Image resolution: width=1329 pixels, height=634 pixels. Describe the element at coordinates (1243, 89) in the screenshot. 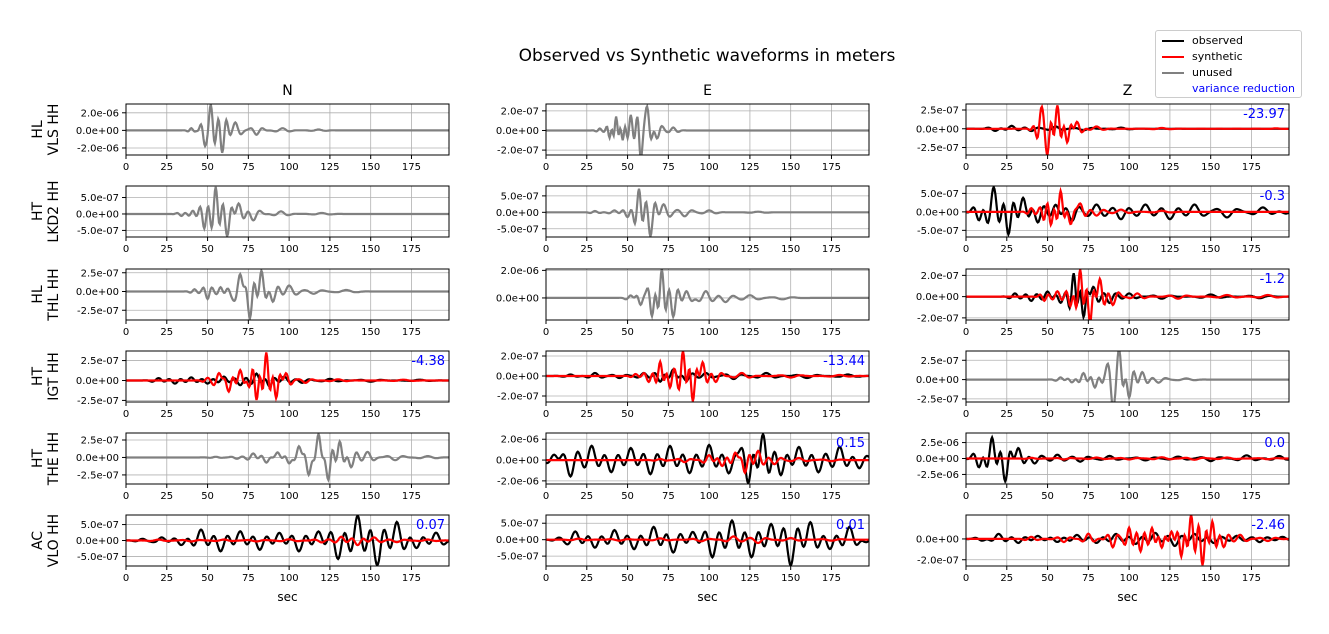

I see `legend-entry-variance-reduction: variance reduction` at that location.